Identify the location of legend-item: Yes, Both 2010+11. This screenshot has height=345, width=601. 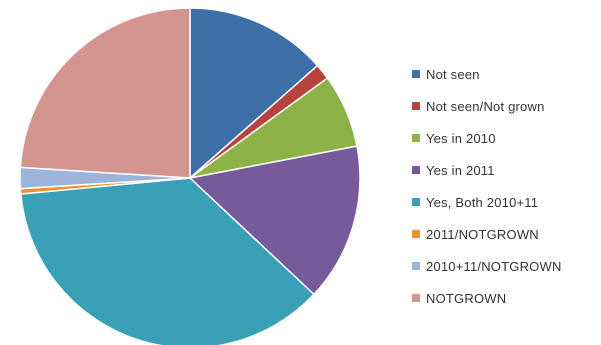
(487, 202).